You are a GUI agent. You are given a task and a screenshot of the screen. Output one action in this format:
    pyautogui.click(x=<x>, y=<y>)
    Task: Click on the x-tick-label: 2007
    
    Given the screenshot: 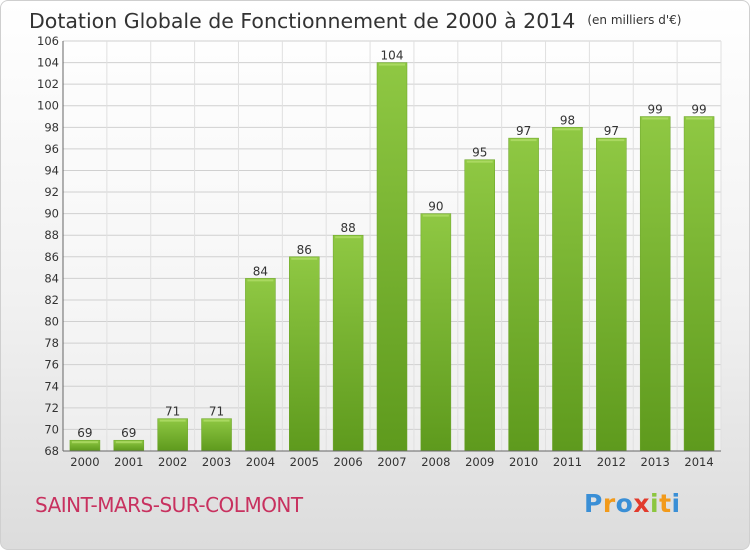 What is the action you would take?
    pyautogui.click(x=391, y=462)
    